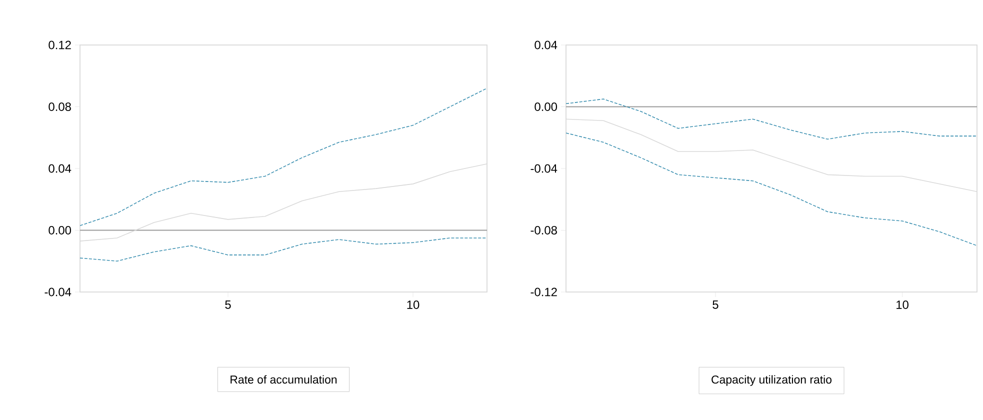 The image size is (983, 420). What do you see at coordinates (59, 106) in the screenshot?
I see `y-tick-label: 0.08` at bounding box center [59, 106].